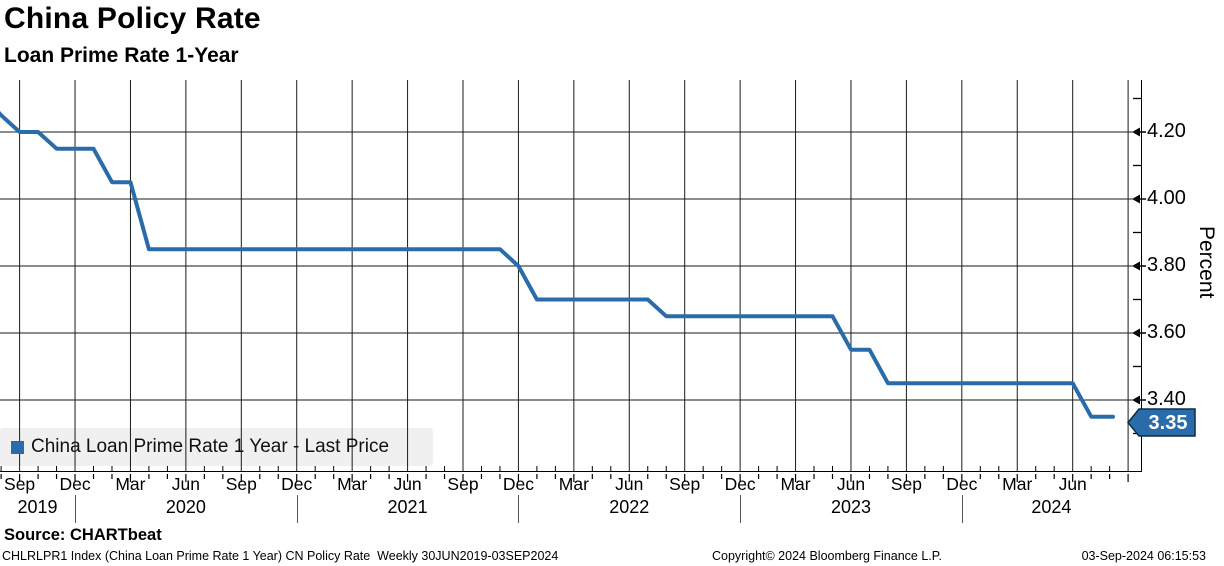 This screenshot has width=1224, height=566. What do you see at coordinates (850, 507) in the screenshot?
I see `year-label: 2023` at bounding box center [850, 507].